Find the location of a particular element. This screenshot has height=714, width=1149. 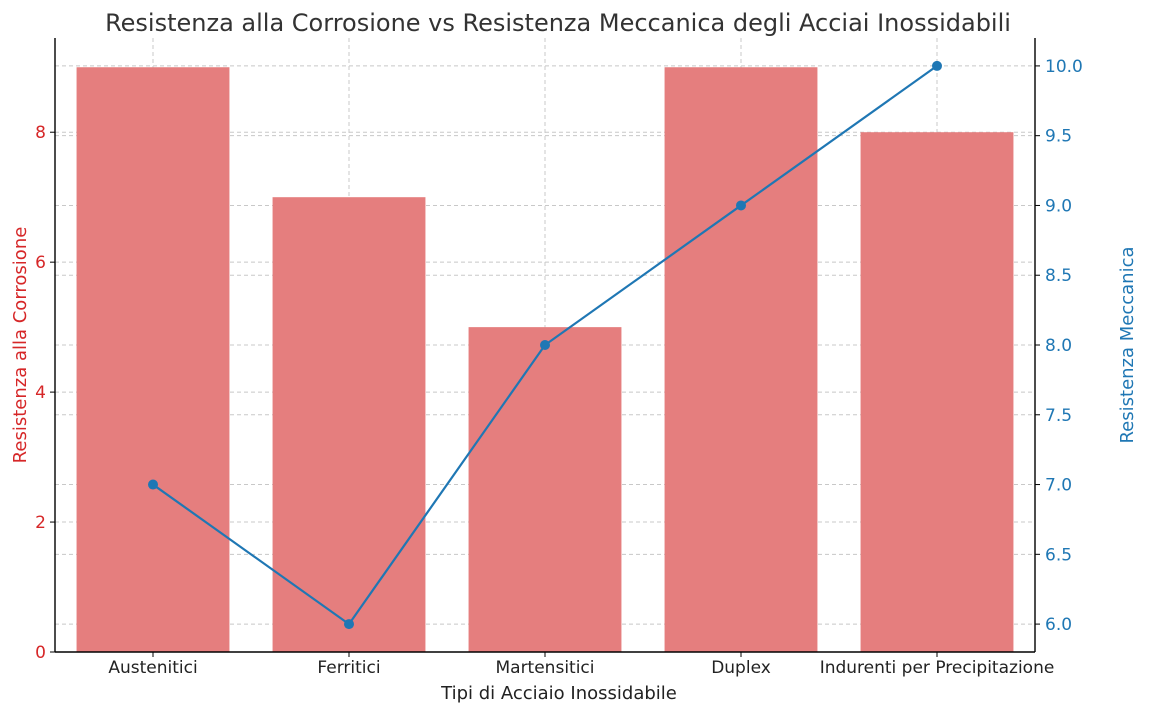

x-tick-label: Indurenti per Precipitazione is located at coordinates (937, 668).